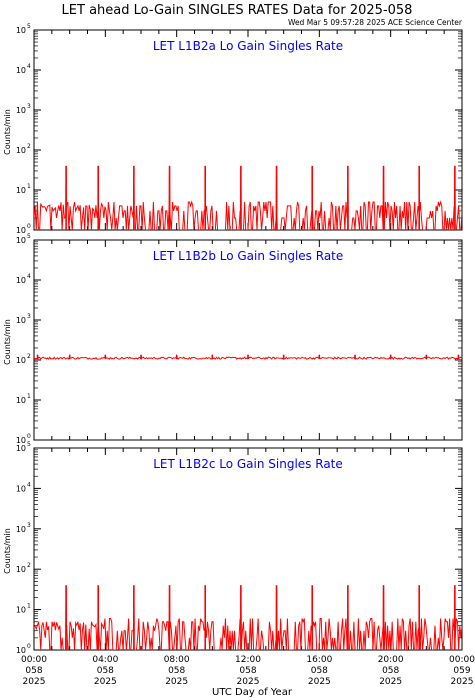 This screenshot has width=475, height=700. I want to click on x-tick-time: 16:00, so click(319, 660).